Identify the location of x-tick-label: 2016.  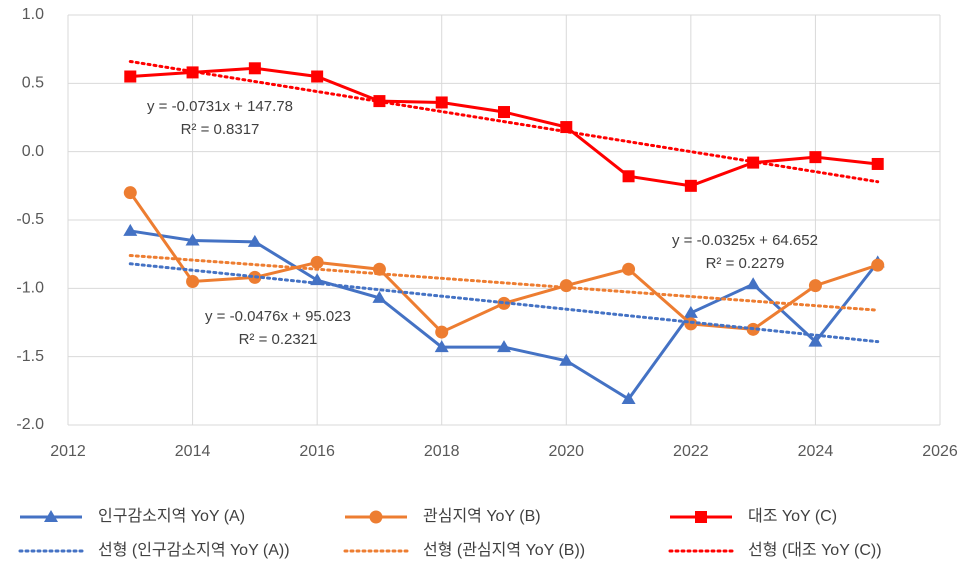
(317, 451).